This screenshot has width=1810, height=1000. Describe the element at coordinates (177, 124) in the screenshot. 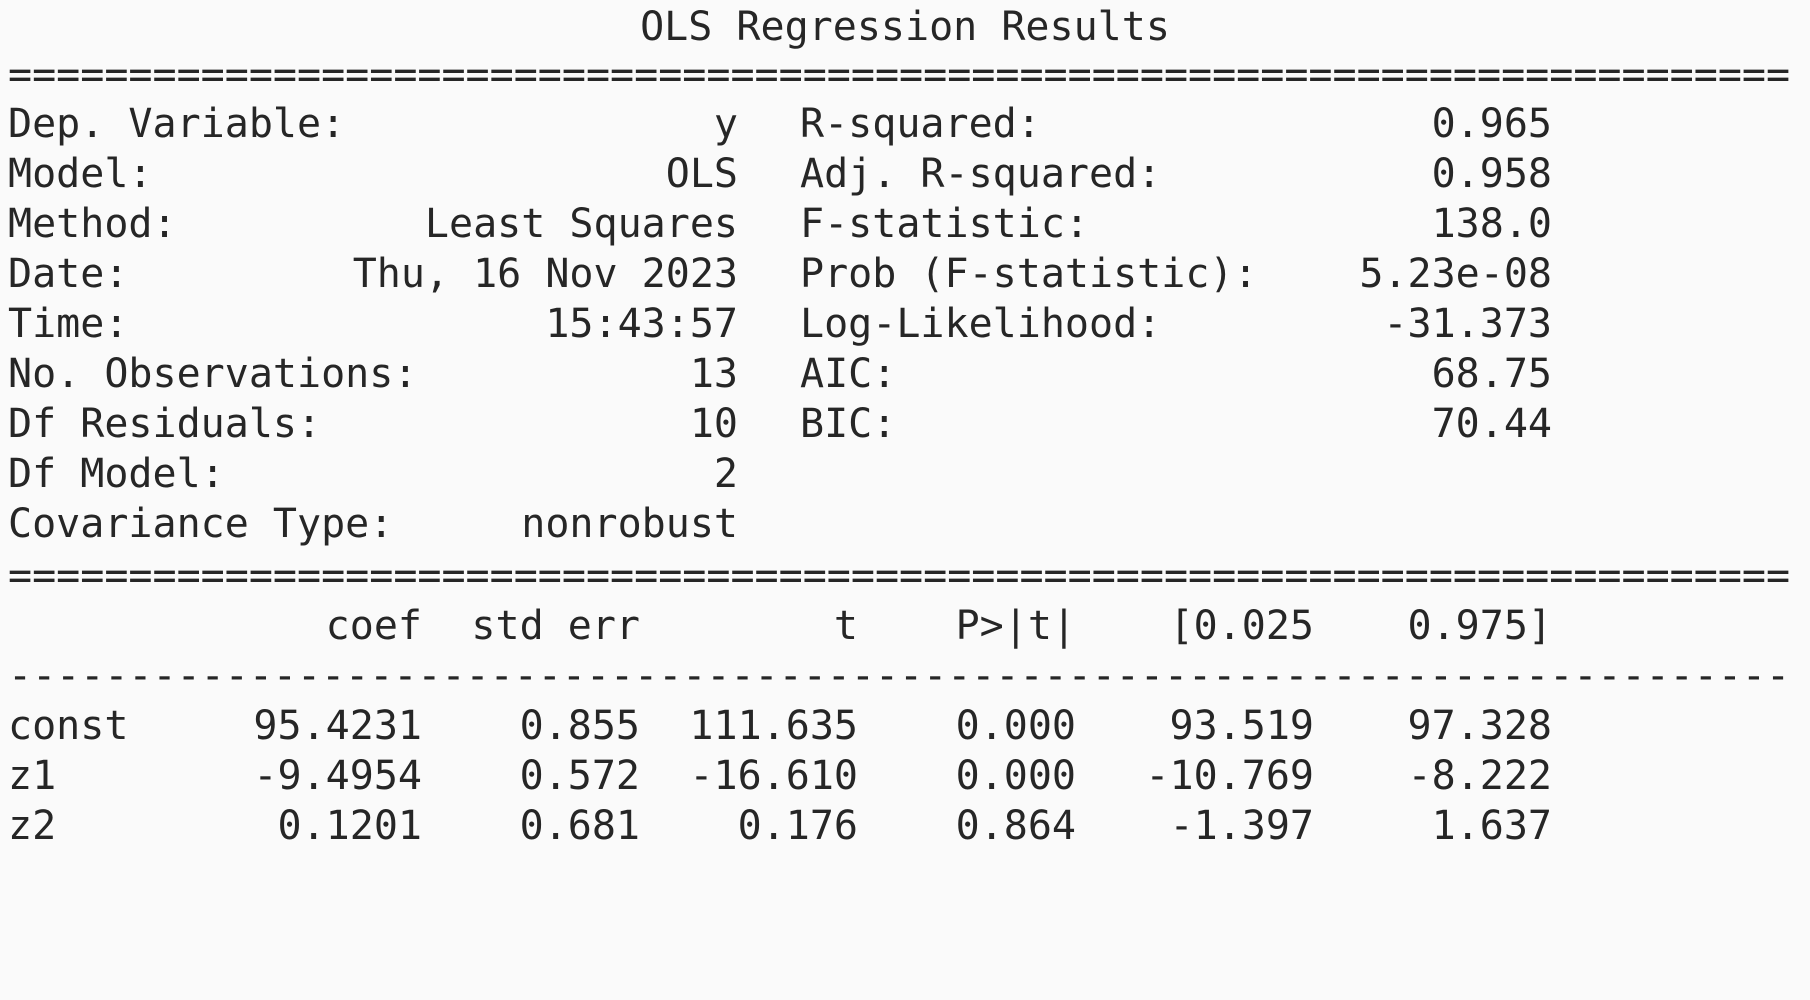

I see `summary-left-label: Dep. Variable:` at that location.